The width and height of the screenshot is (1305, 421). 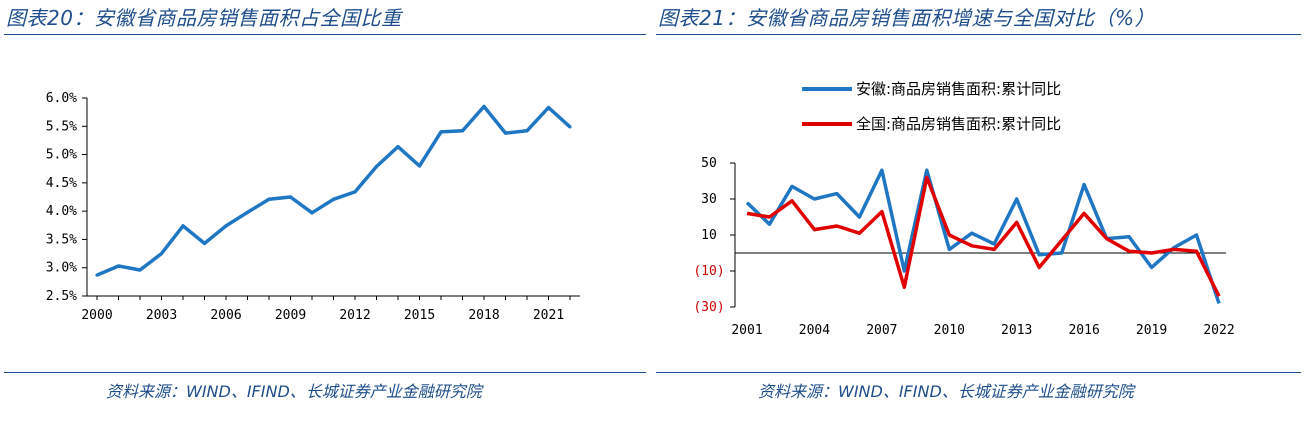 What do you see at coordinates (709, 163) in the screenshot?
I see `y-tick-label: 50` at bounding box center [709, 163].